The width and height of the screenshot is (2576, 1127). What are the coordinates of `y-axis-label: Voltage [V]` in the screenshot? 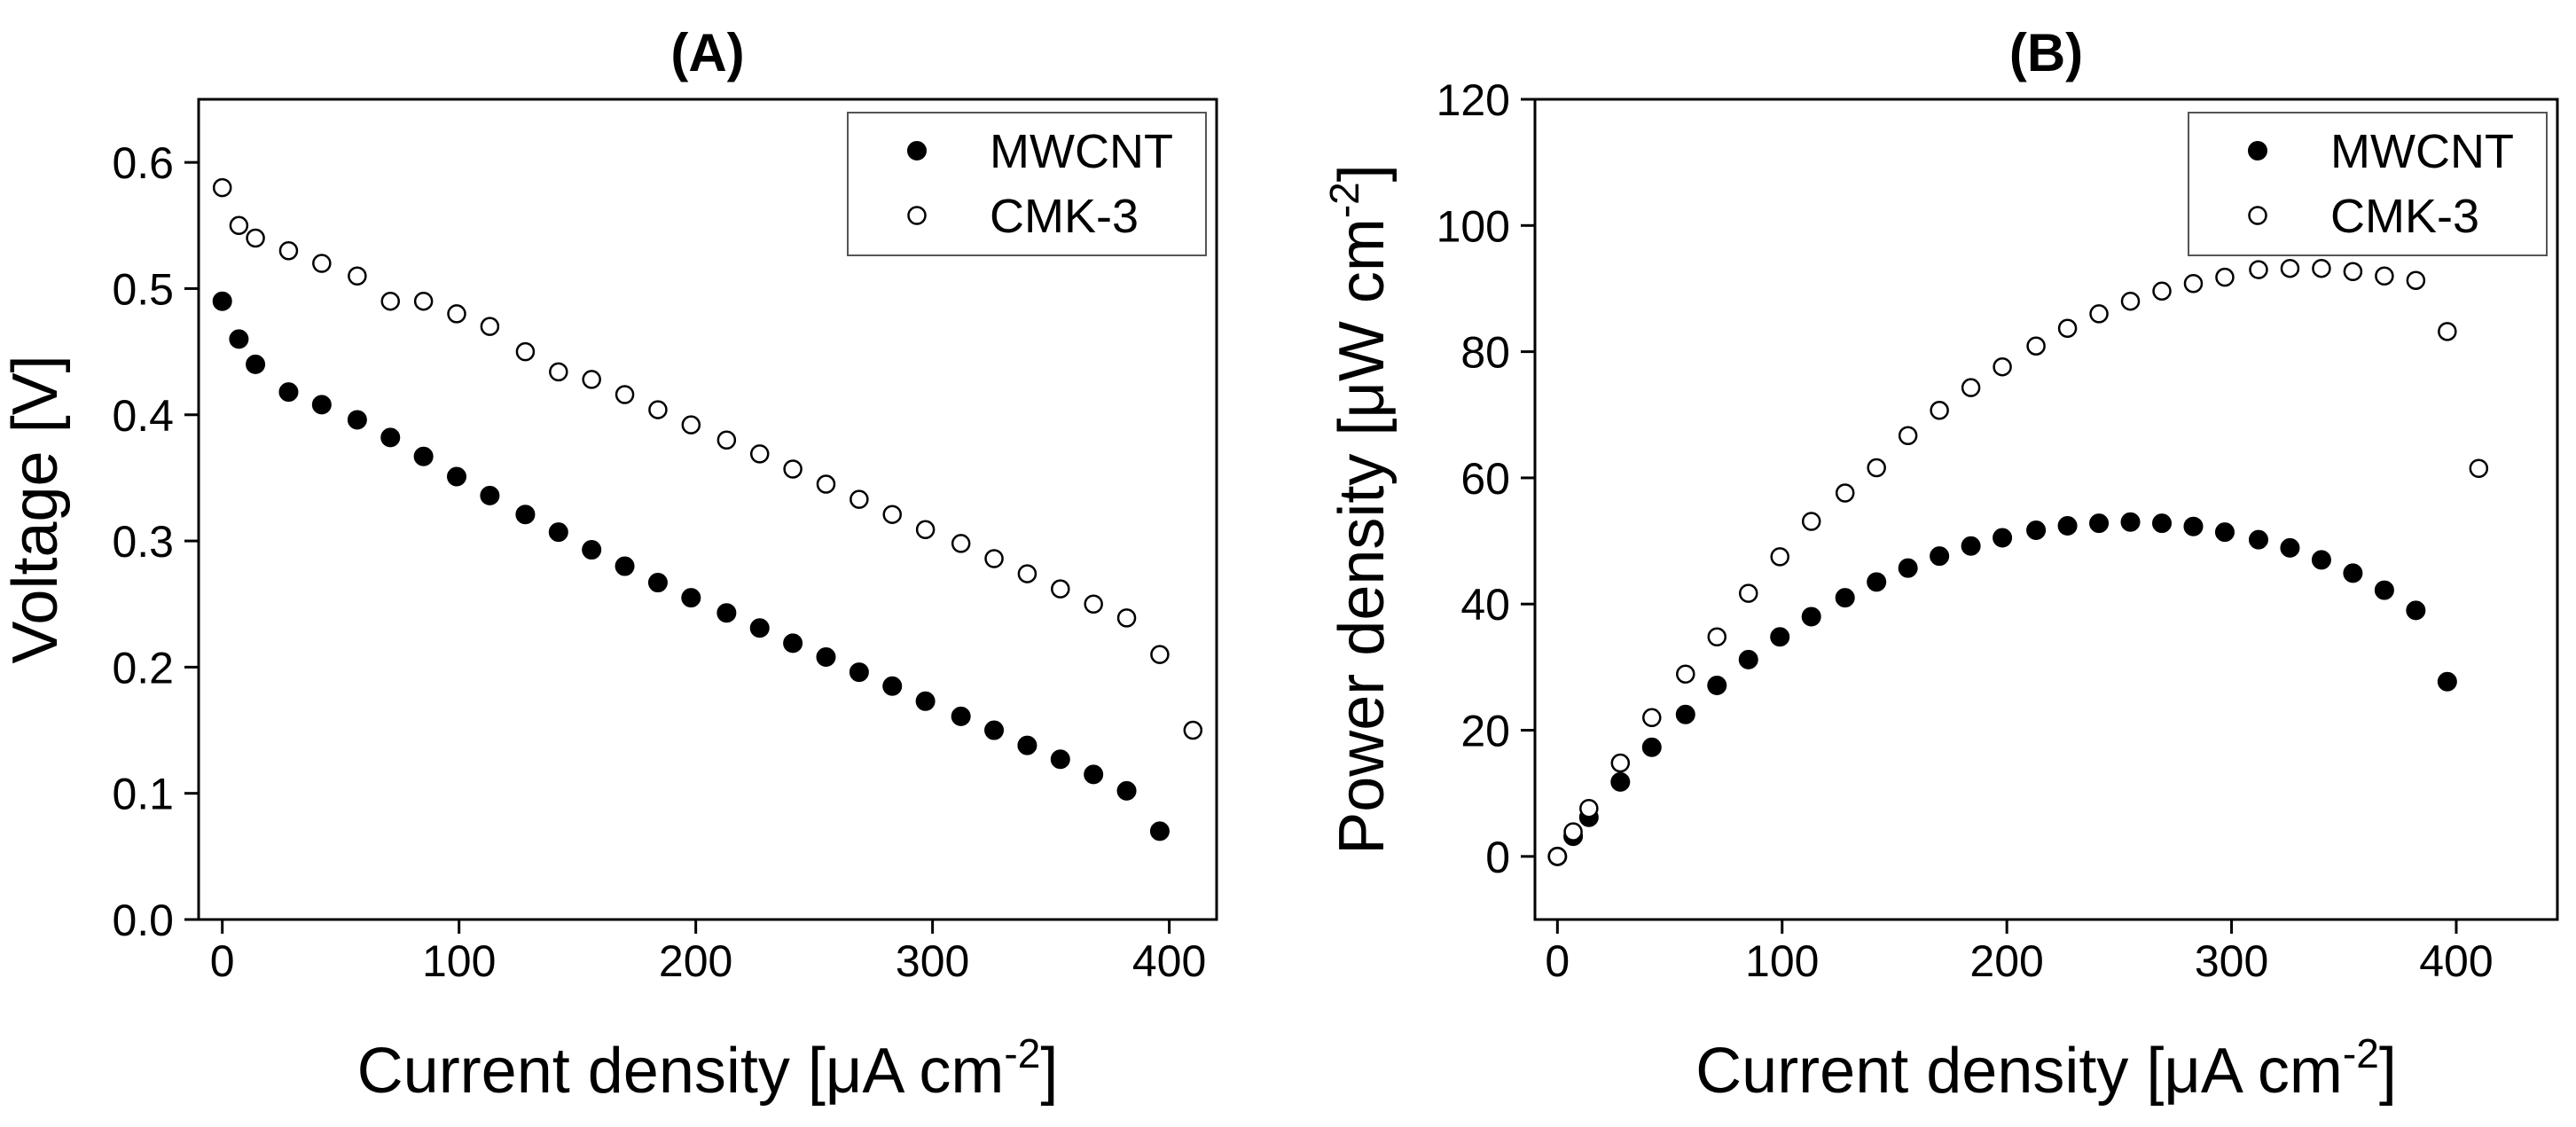 It's located at (35, 509).